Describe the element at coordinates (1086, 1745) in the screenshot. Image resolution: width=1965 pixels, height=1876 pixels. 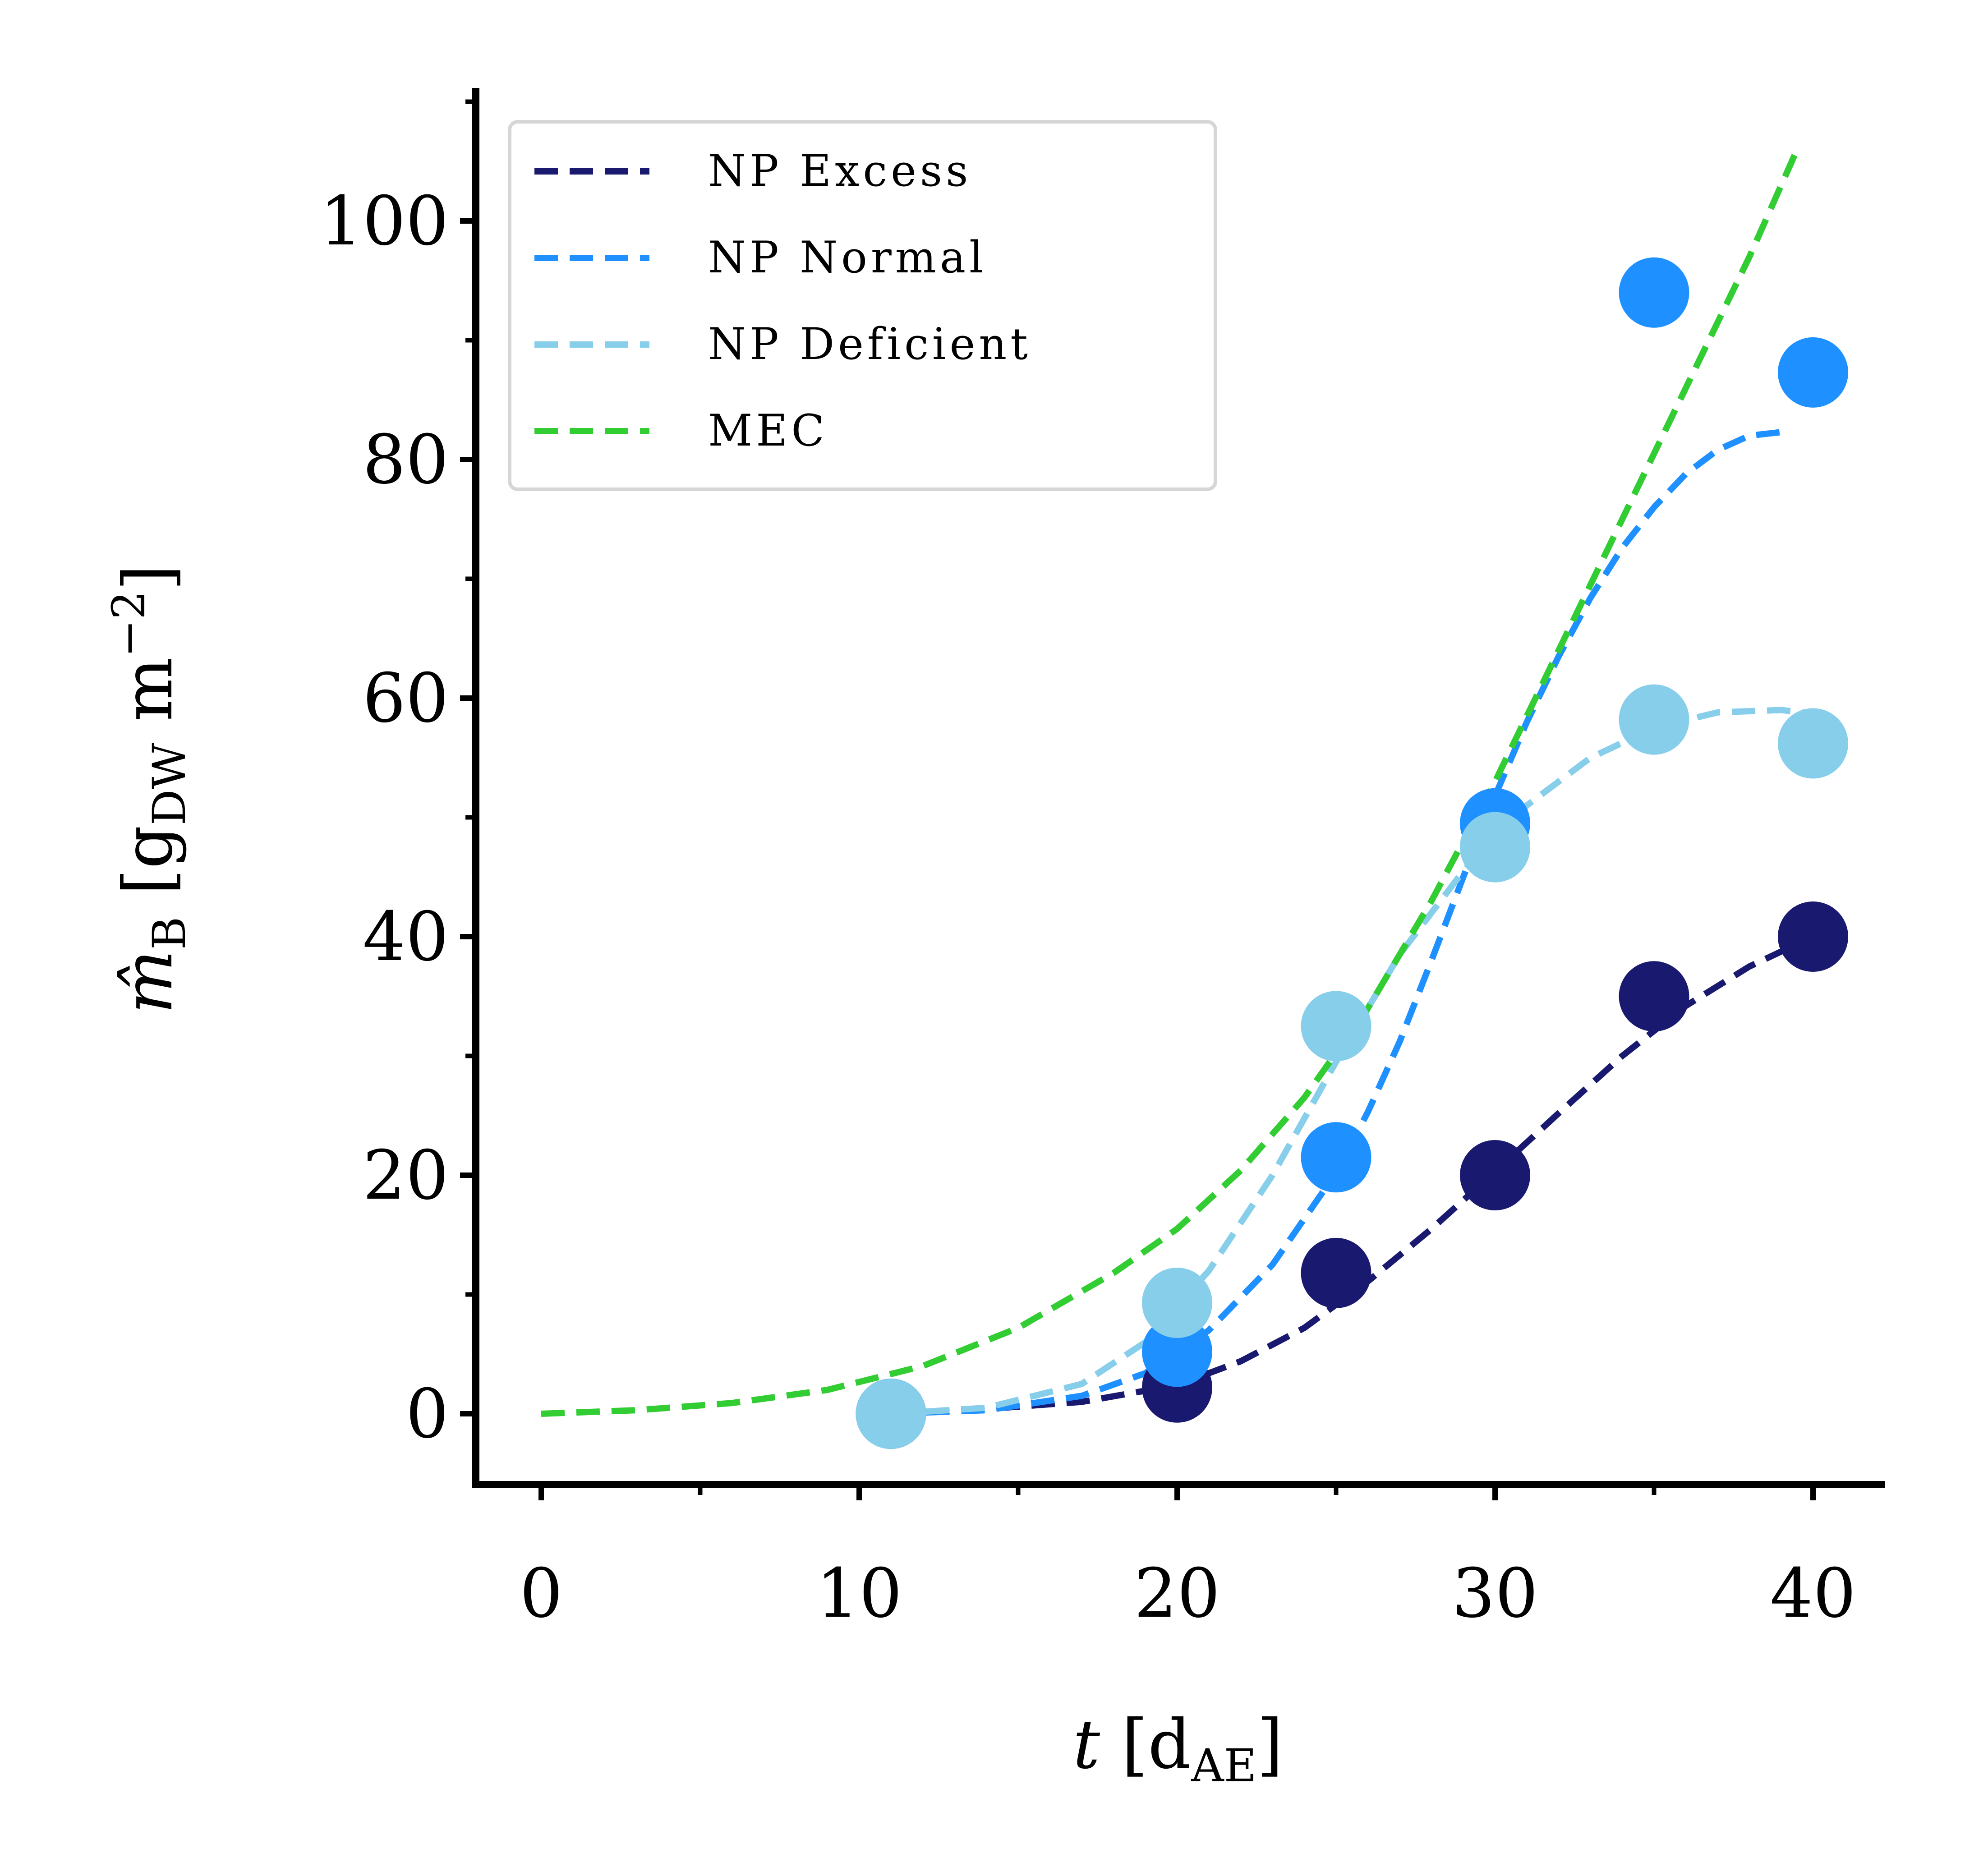
I see `x-axis-label-var: t` at that location.